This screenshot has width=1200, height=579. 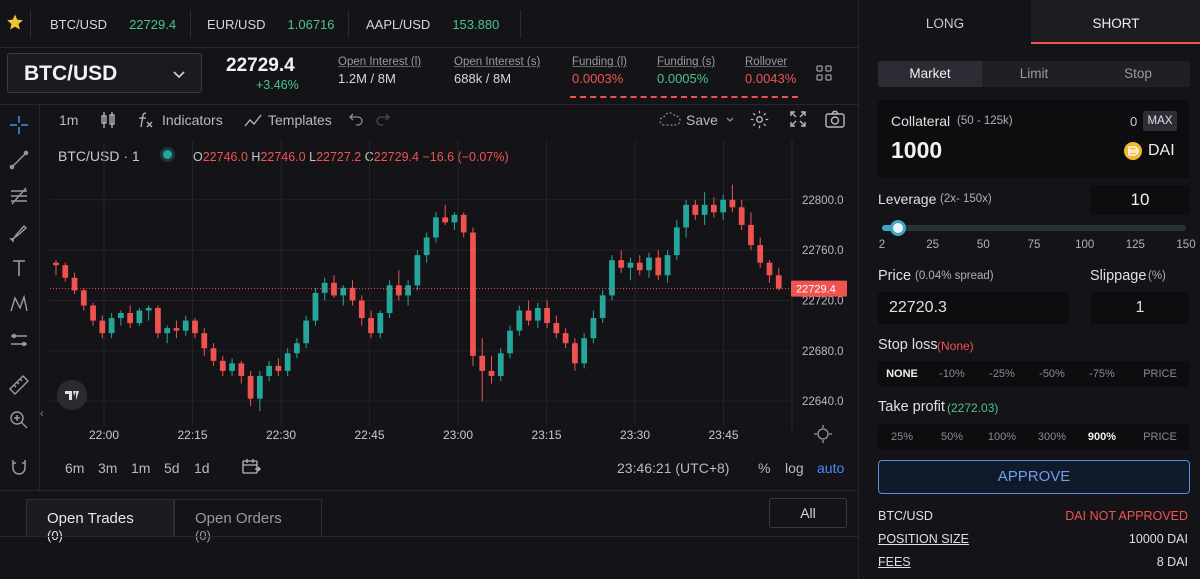 What do you see at coordinates (1052, 374) in the screenshot?
I see `stoploss-option: -50%` at bounding box center [1052, 374].